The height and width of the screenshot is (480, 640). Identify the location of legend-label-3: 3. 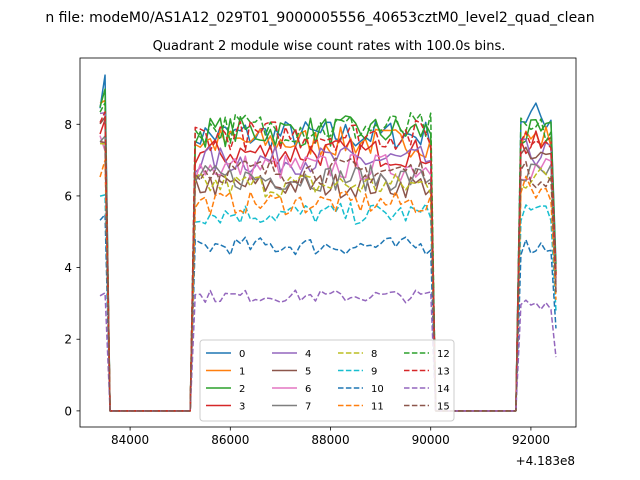
(242, 407).